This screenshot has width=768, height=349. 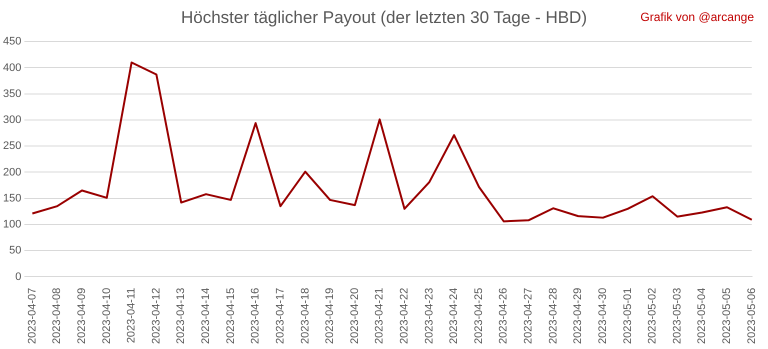 I want to click on x-tick-label: 2023-04-28, so click(x=553, y=316).